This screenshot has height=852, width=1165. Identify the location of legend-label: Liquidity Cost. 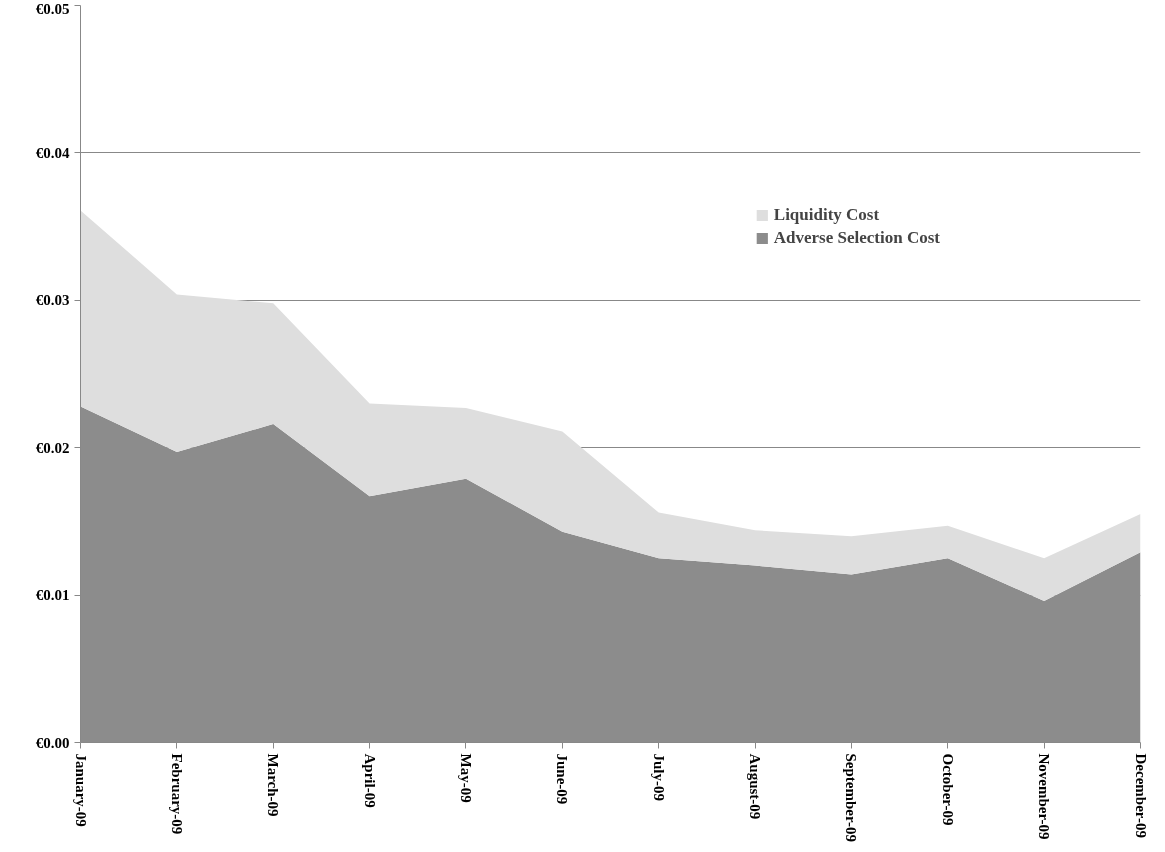
(826, 215).